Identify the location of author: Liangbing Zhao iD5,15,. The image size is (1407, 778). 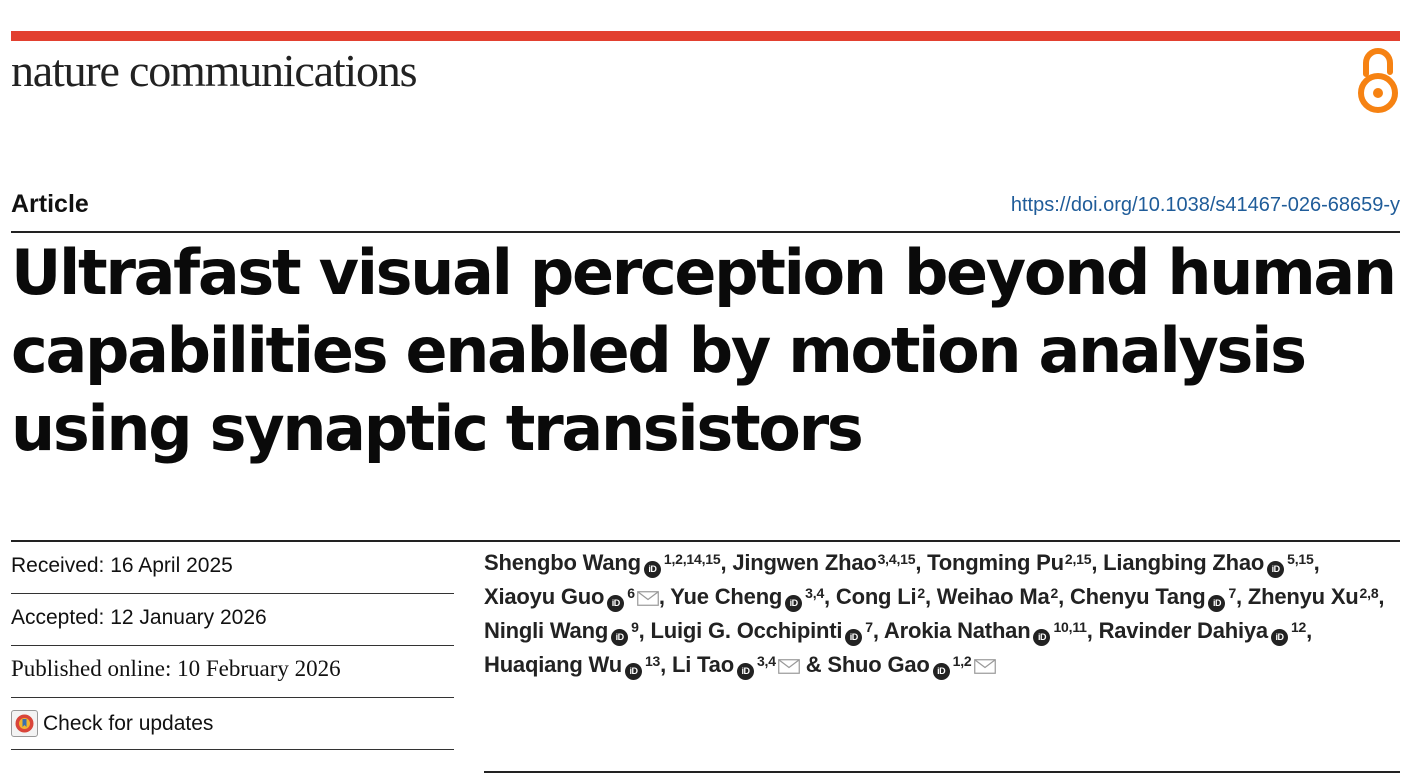
(1211, 564).